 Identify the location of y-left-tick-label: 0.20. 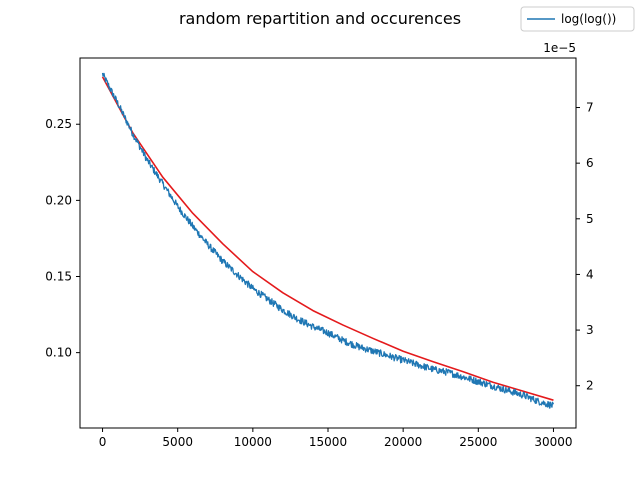
(58, 200).